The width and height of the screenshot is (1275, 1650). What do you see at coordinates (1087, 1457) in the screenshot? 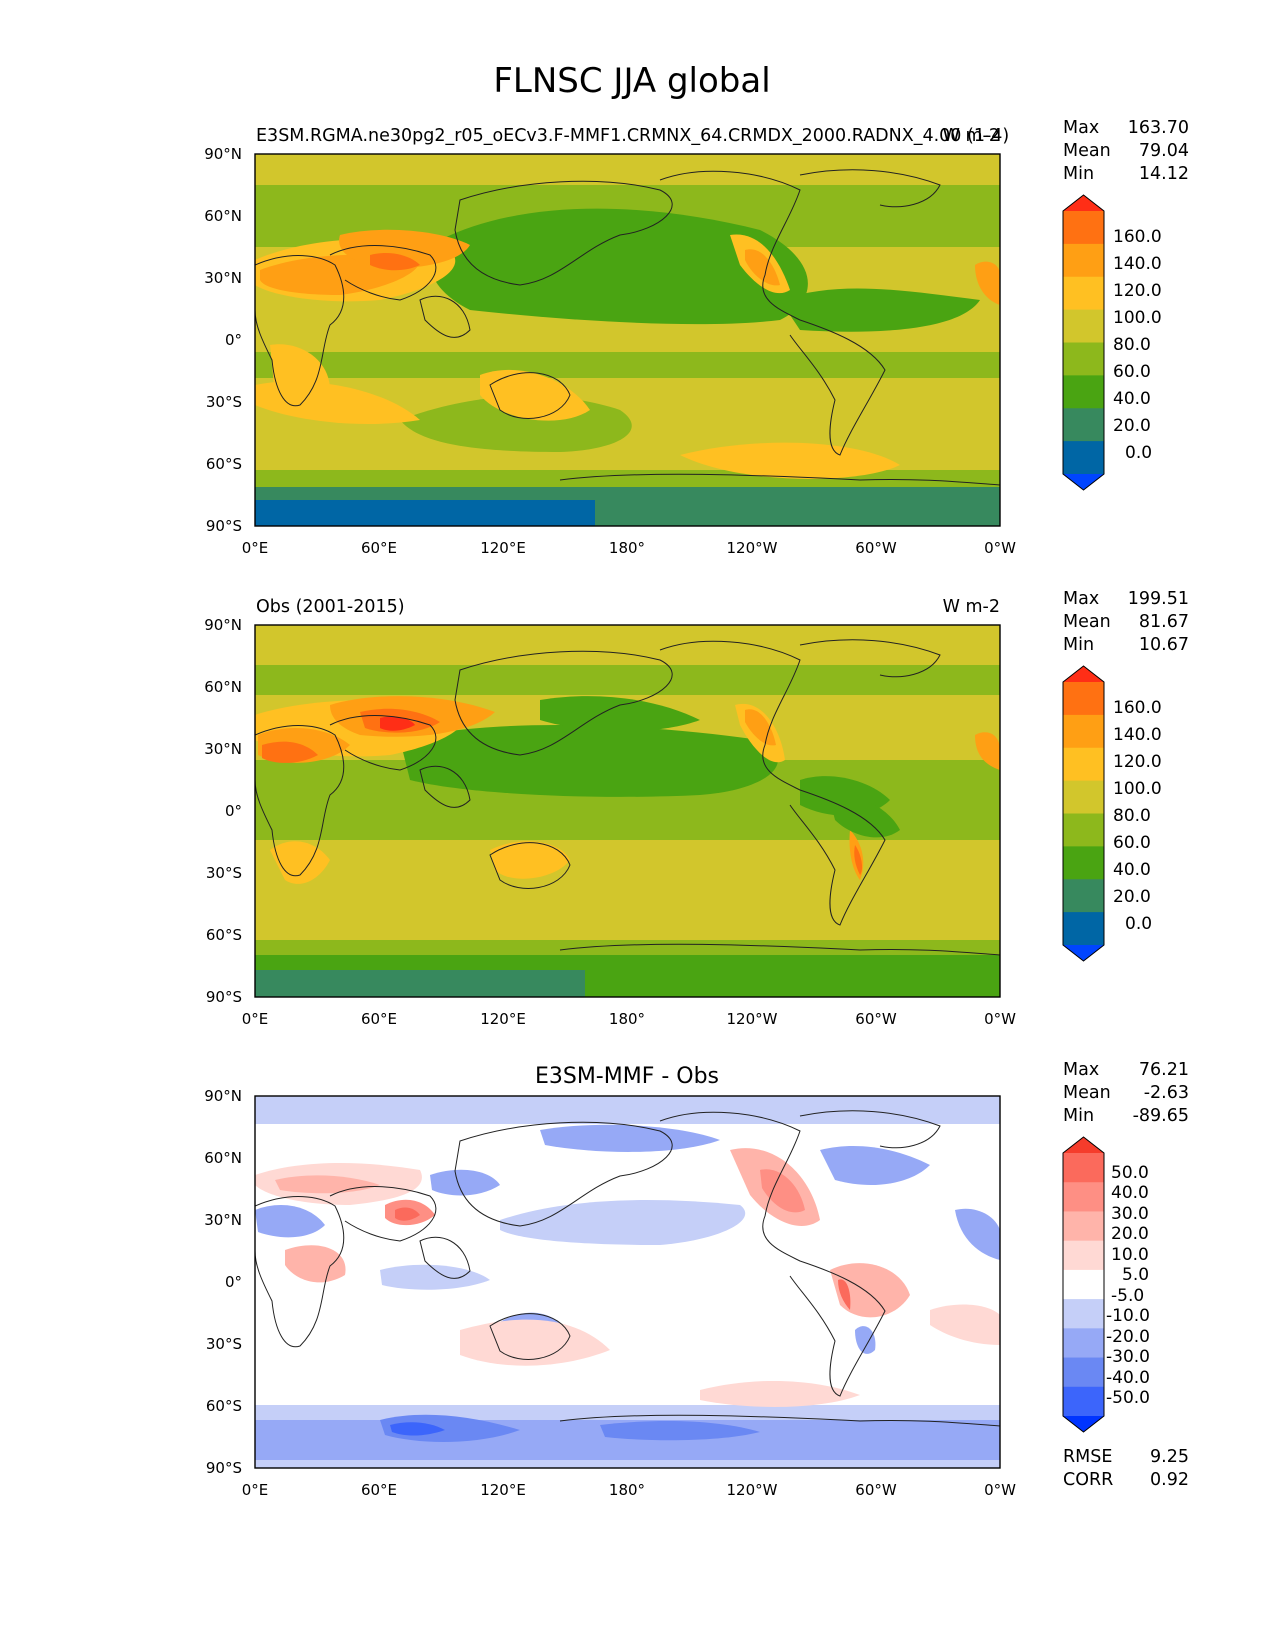
I see `metric-label: RMSE` at bounding box center [1087, 1457].